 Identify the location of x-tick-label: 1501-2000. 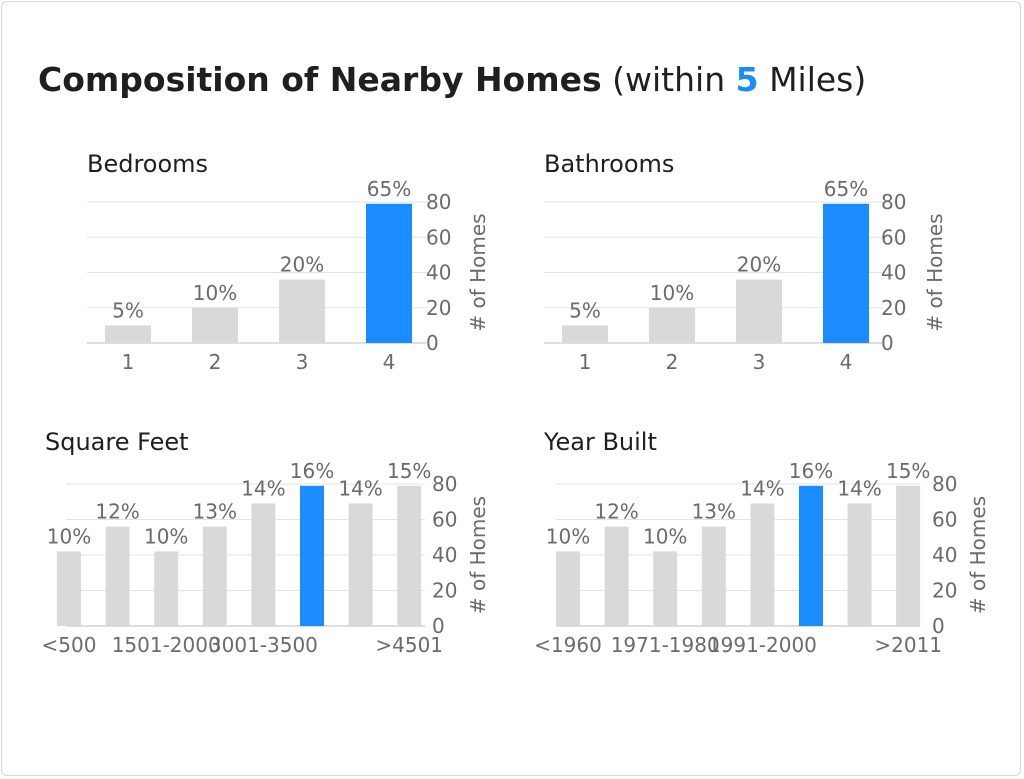
(166, 645).